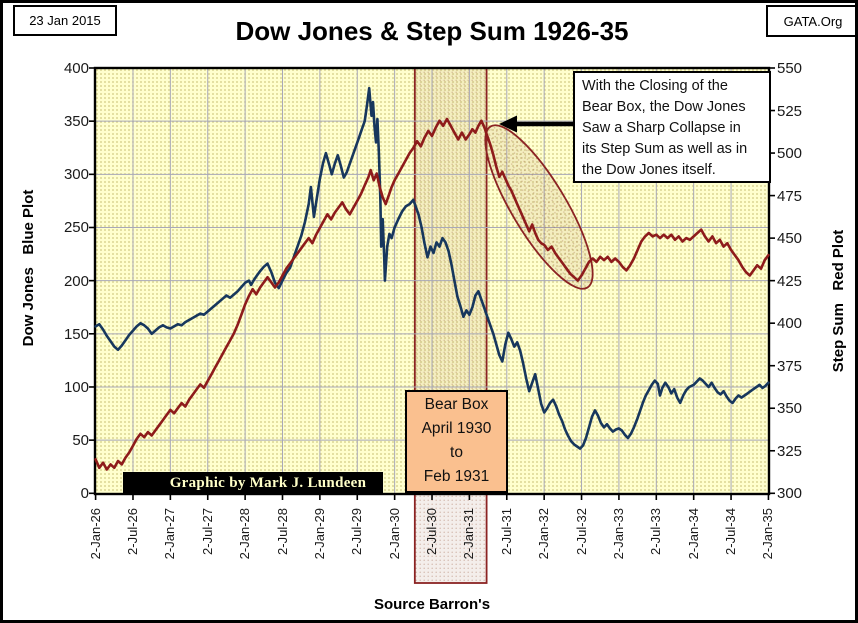 The width and height of the screenshot is (858, 623). I want to click on annotation-line: Saw a Sharp Collapse in, so click(661, 128).